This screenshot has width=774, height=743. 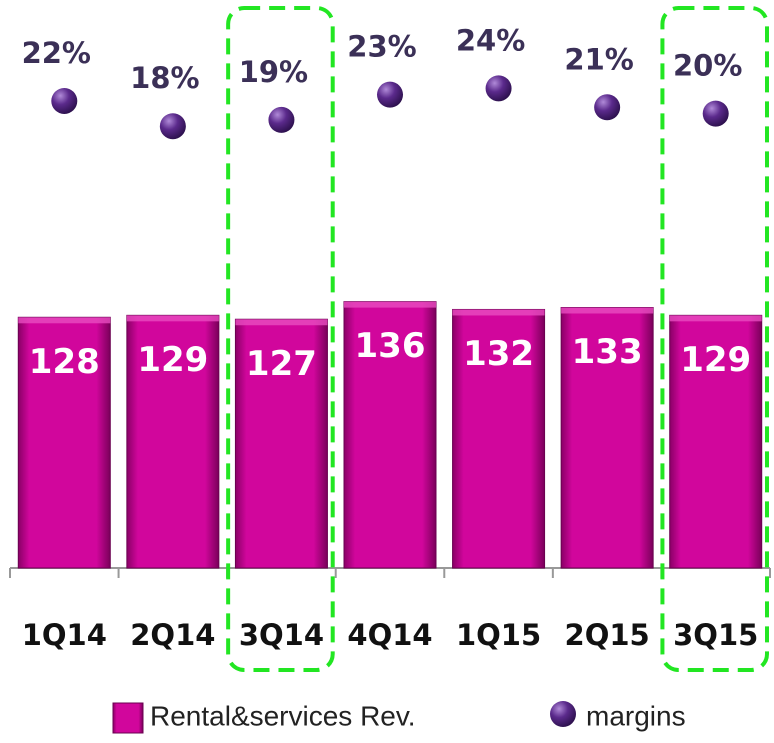 I want to click on margin-label: 20%, so click(x=707, y=66).